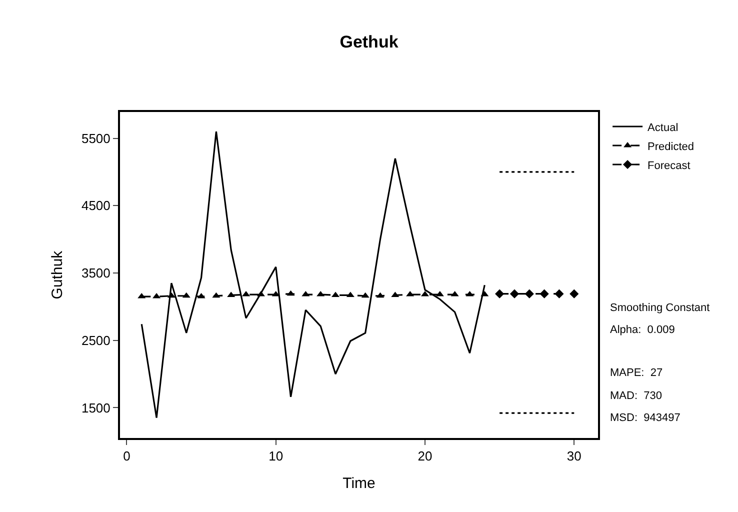  What do you see at coordinates (642, 330) in the screenshot?
I see `text: Alpha: 0.009` at bounding box center [642, 330].